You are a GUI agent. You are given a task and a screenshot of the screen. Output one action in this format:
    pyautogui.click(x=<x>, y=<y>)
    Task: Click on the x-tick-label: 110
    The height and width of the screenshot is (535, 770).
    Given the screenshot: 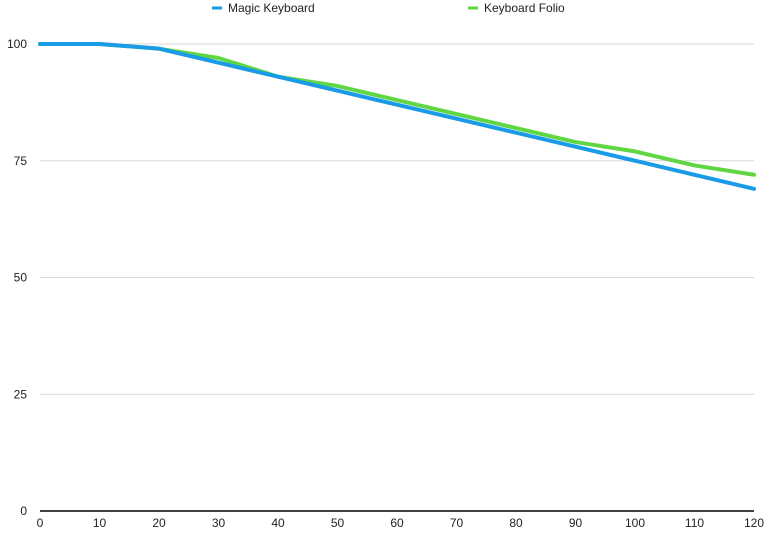 What is the action you would take?
    pyautogui.click(x=694, y=523)
    